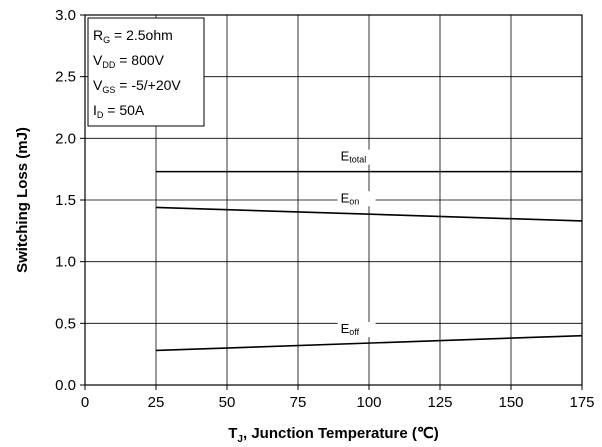 The image size is (602, 447). What do you see at coordinates (369, 214) in the screenshot?
I see `series-line-Eon` at bounding box center [369, 214].